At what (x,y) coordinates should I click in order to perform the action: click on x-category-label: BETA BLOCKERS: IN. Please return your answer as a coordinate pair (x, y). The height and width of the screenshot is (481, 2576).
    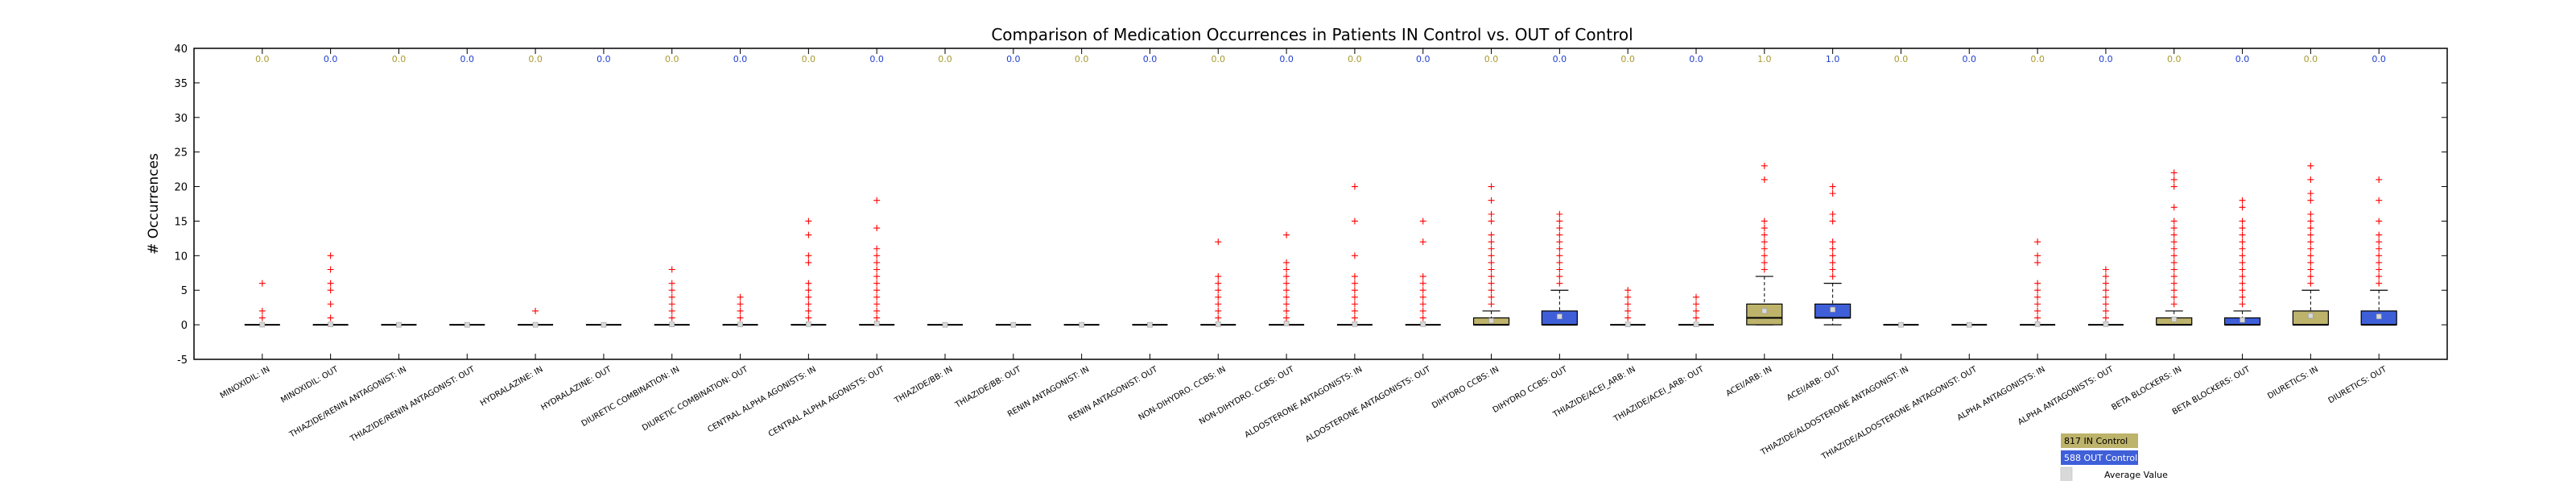
    Looking at the image, I should click on (2146, 389).